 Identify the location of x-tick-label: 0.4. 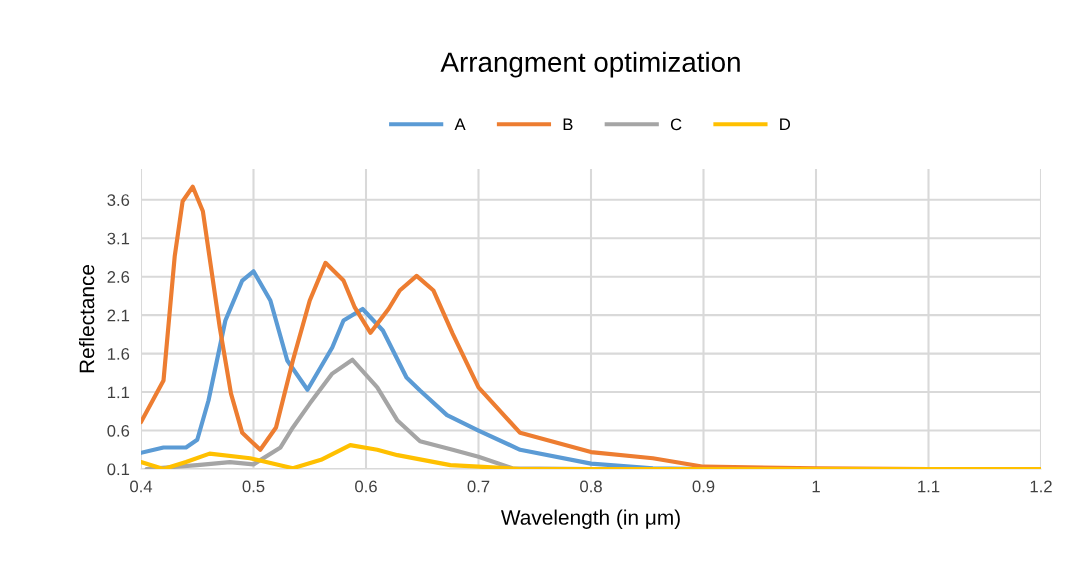
(141, 486).